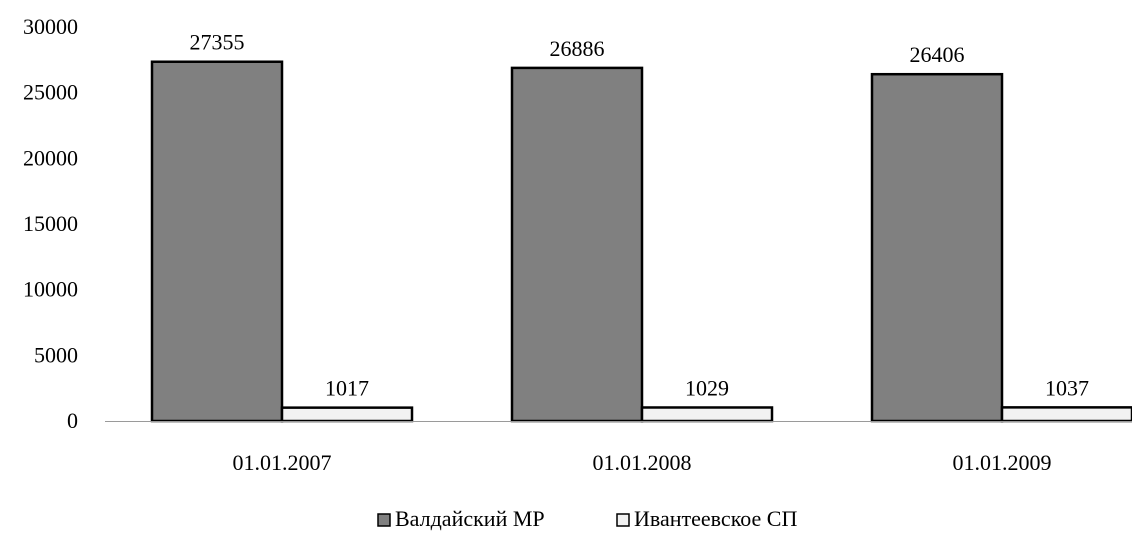 The height and width of the screenshot is (538, 1132). I want to click on y-tick-label: 20000, so click(50, 157).